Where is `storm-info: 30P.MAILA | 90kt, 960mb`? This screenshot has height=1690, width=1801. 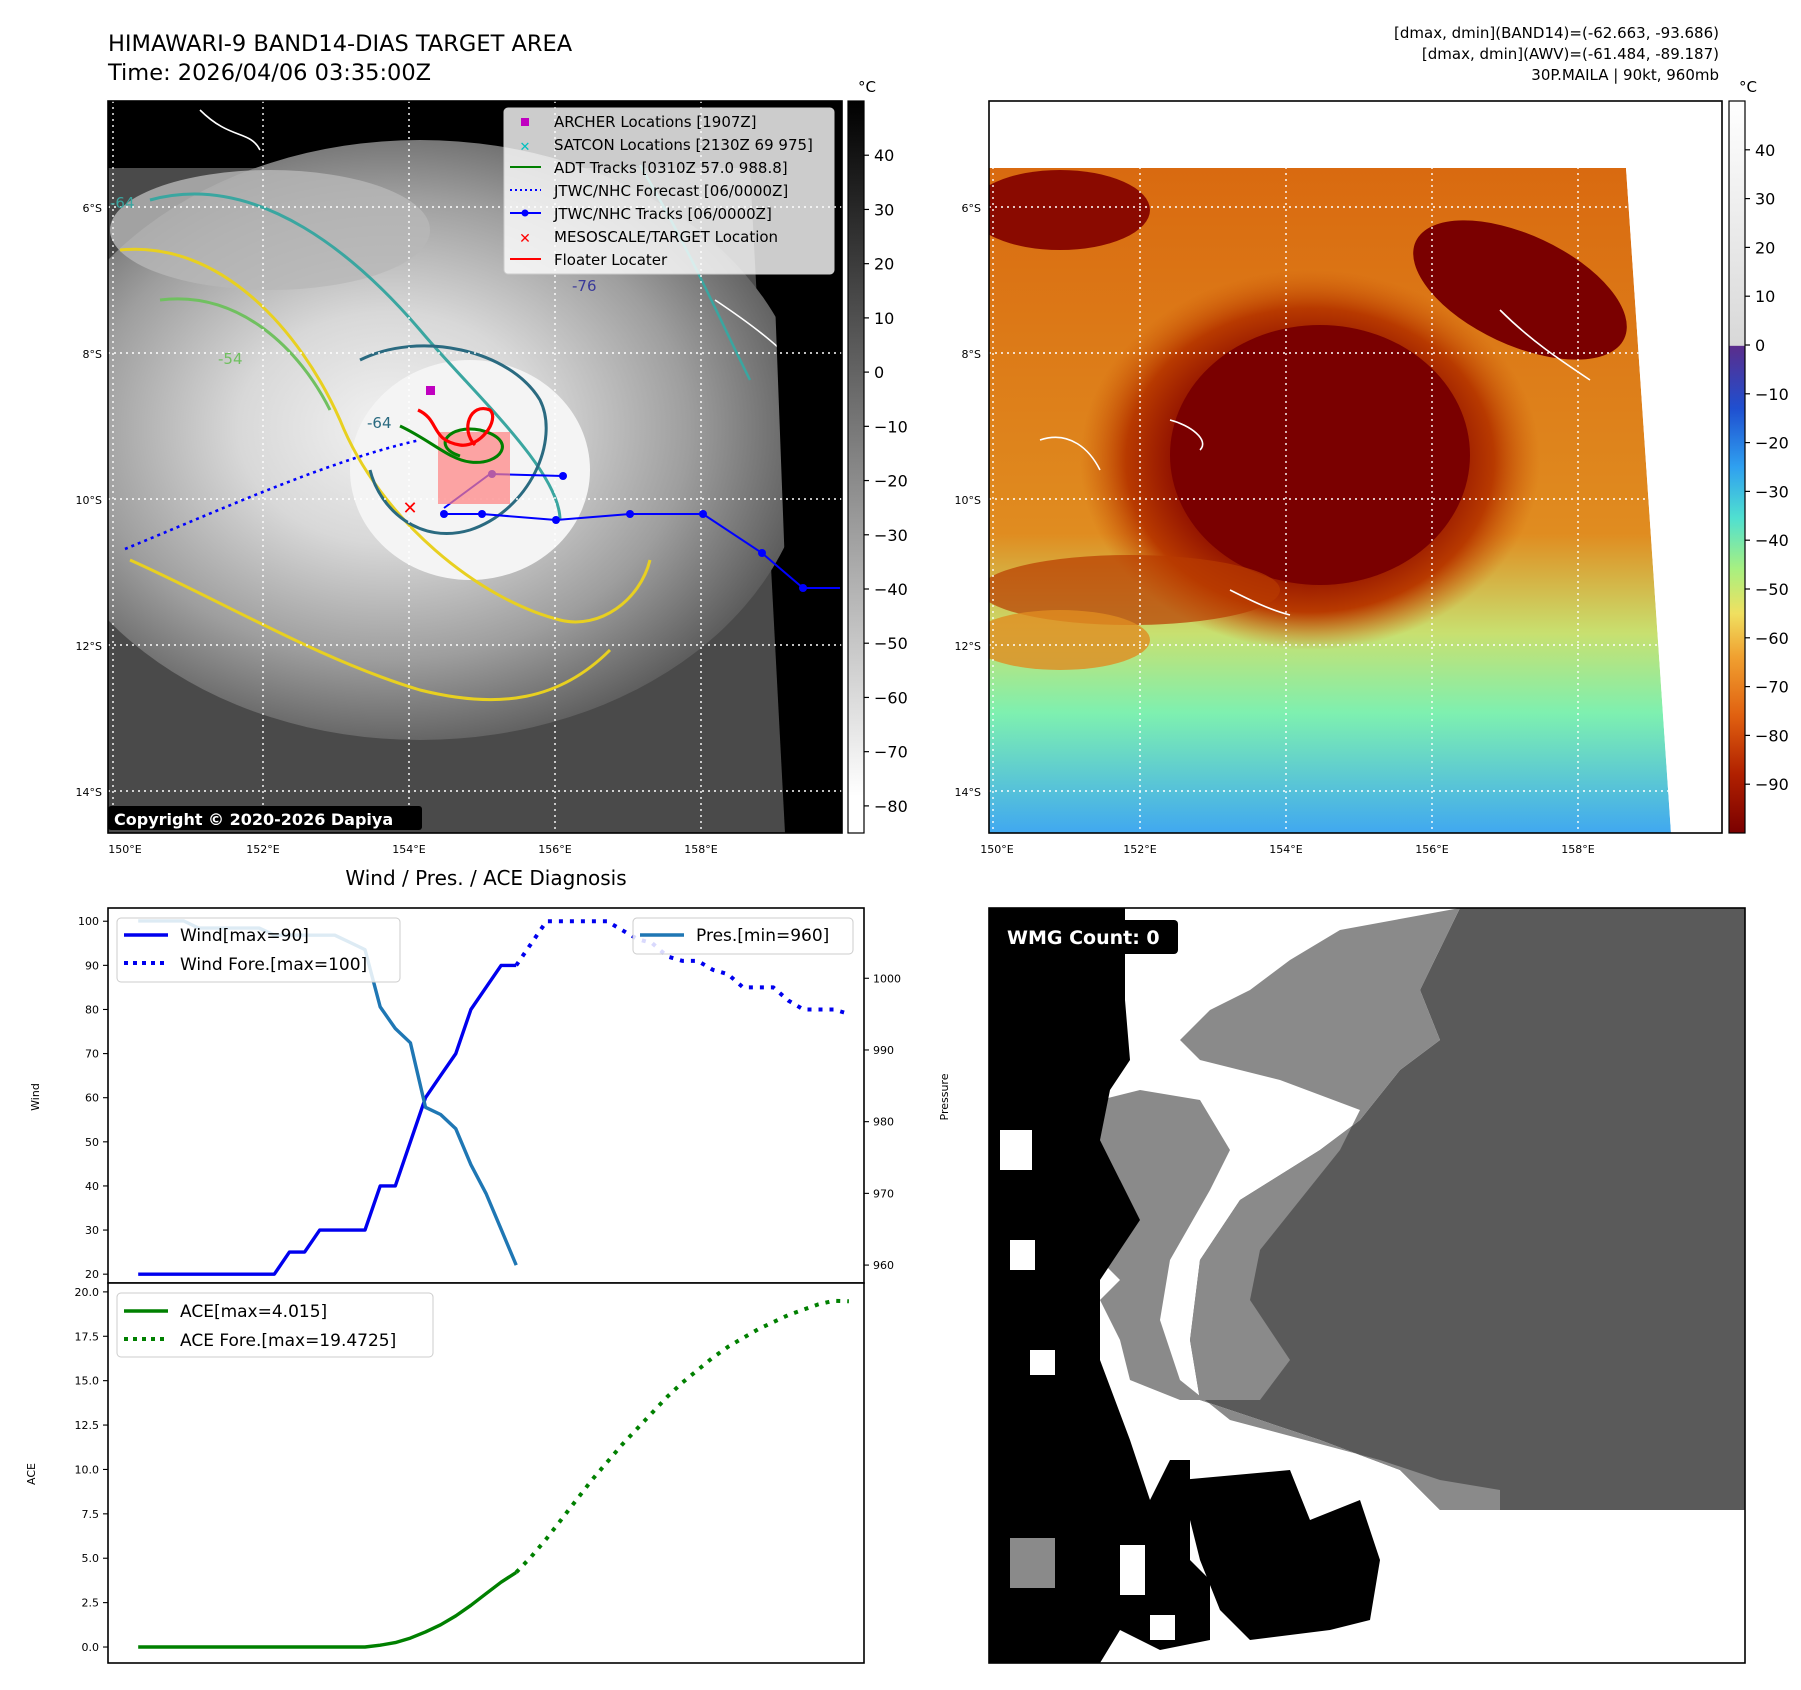 storm-info: 30P.MAILA | 90kt, 960mb is located at coordinates (1625, 75).